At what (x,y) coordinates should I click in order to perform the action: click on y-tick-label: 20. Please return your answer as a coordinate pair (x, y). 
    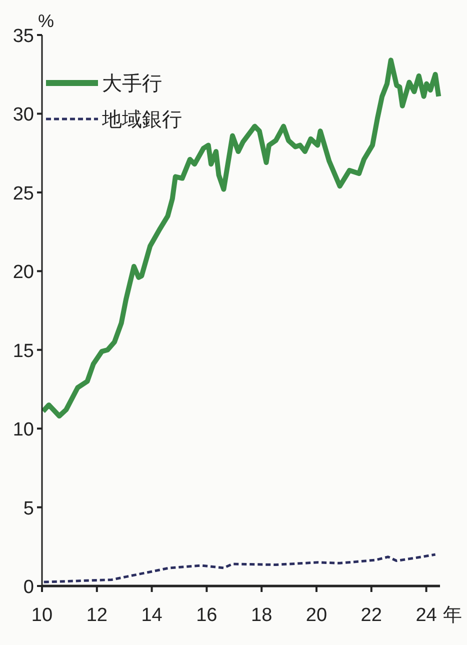
    Looking at the image, I should click on (23, 273).